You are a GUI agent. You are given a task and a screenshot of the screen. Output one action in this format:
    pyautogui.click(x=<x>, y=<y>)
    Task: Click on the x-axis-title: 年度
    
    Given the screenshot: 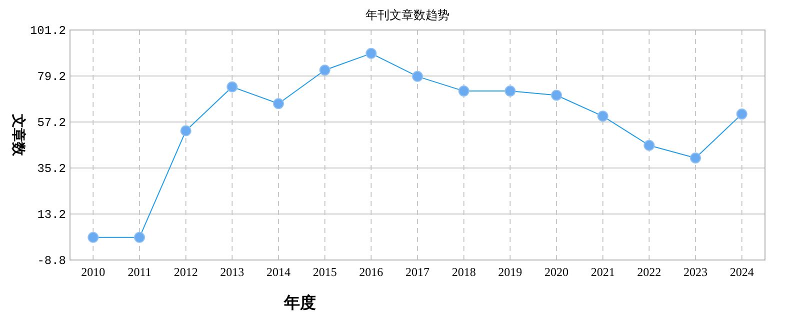 What is the action you would take?
    pyautogui.click(x=299, y=302)
    